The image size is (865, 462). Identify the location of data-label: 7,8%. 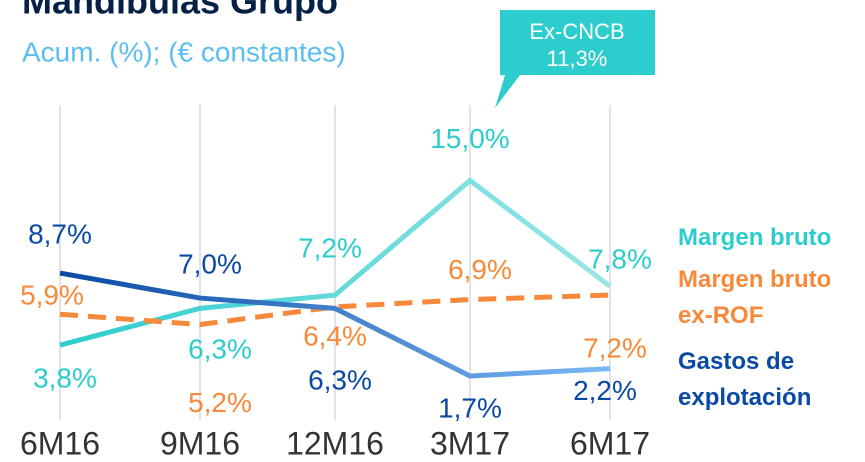
(620, 259).